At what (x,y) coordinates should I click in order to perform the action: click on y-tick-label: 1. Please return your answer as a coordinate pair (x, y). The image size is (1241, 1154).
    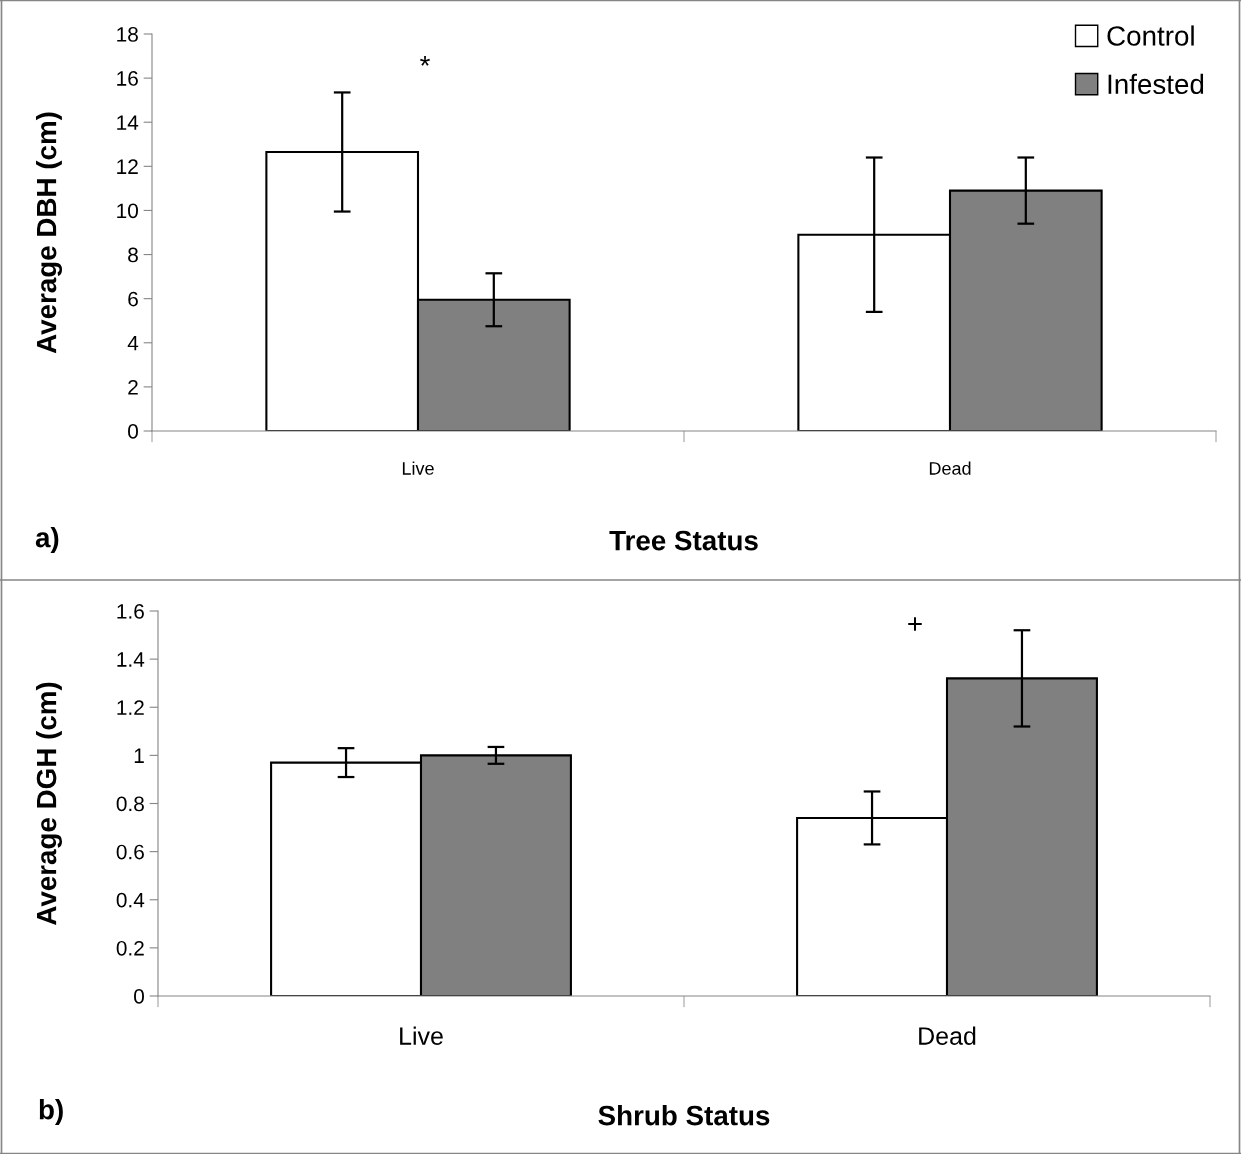
    Looking at the image, I should click on (139, 755).